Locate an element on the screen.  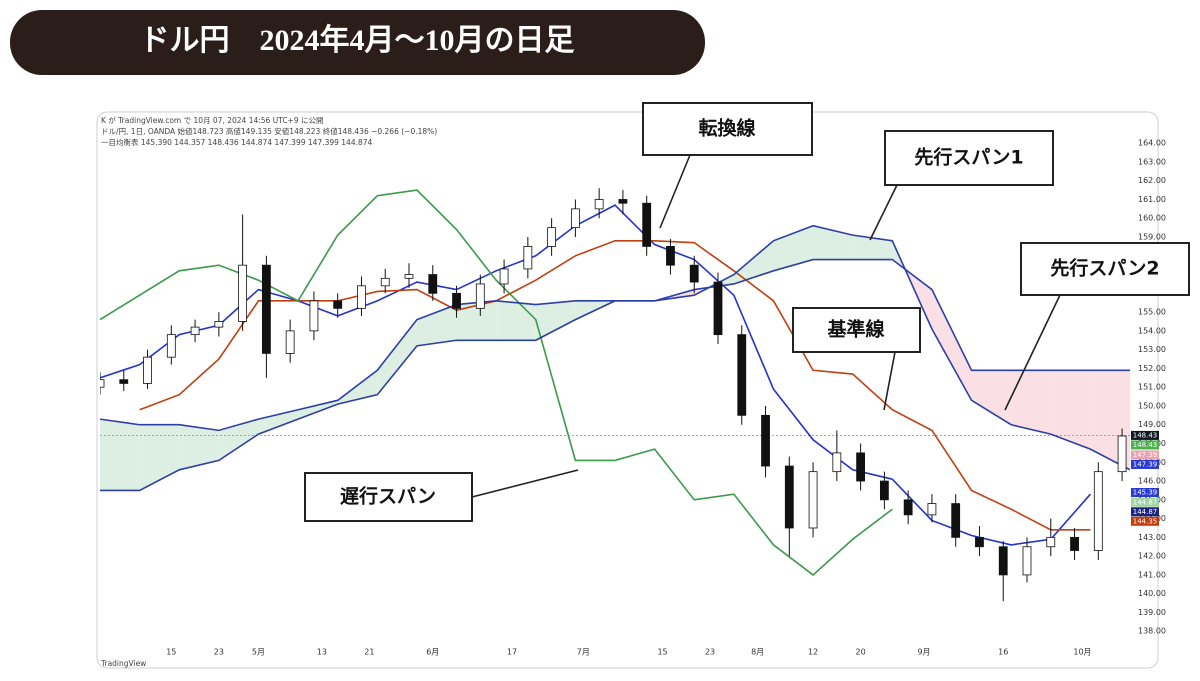
price-tag-label: 148.43 is located at coordinates (1145, 435).